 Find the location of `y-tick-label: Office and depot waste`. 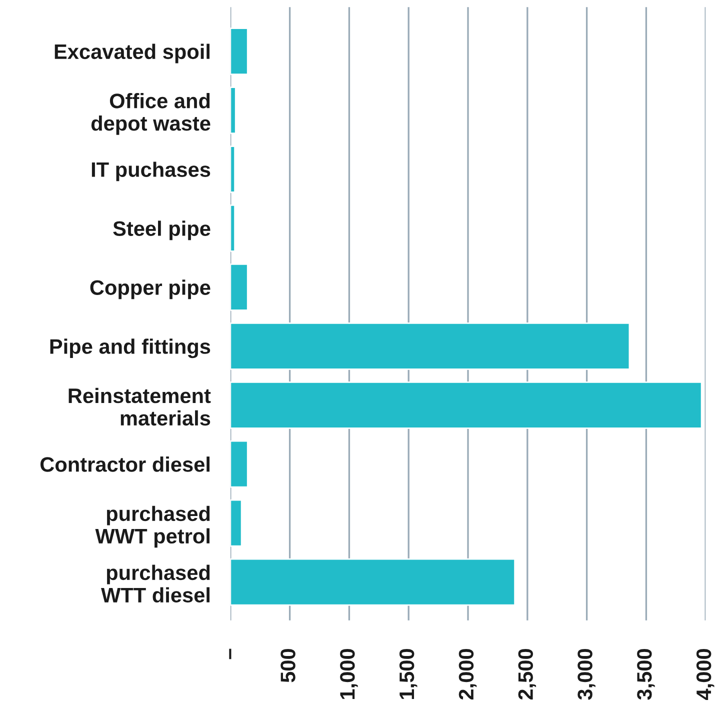

y-tick-label: Office and depot waste is located at coordinates (150, 114).